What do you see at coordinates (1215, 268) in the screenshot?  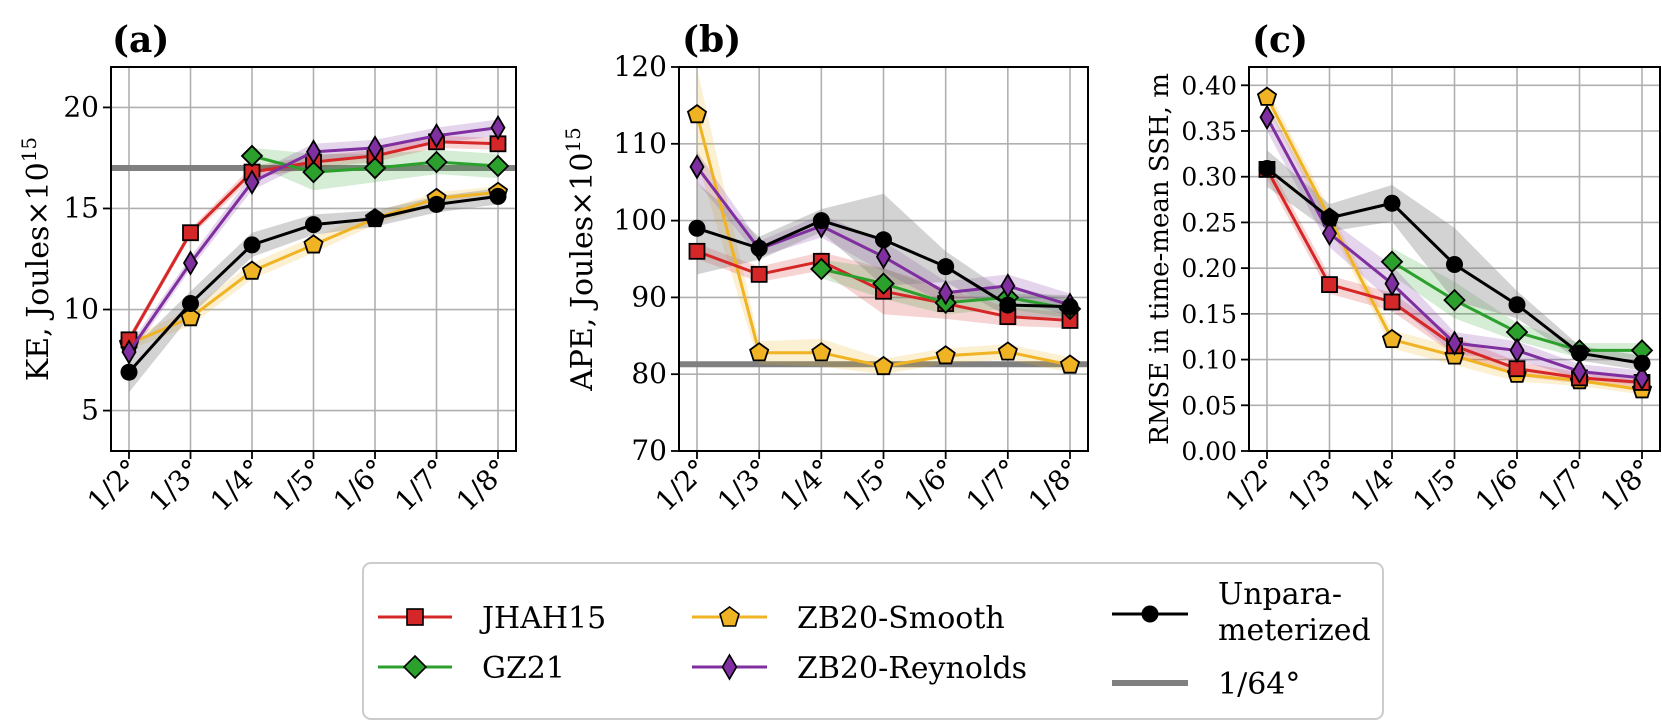 I see `y-axis: 0.00 0.05 0.10 0.15 0.20 0.25 0.30 0.35 0.40` at bounding box center [1215, 268].